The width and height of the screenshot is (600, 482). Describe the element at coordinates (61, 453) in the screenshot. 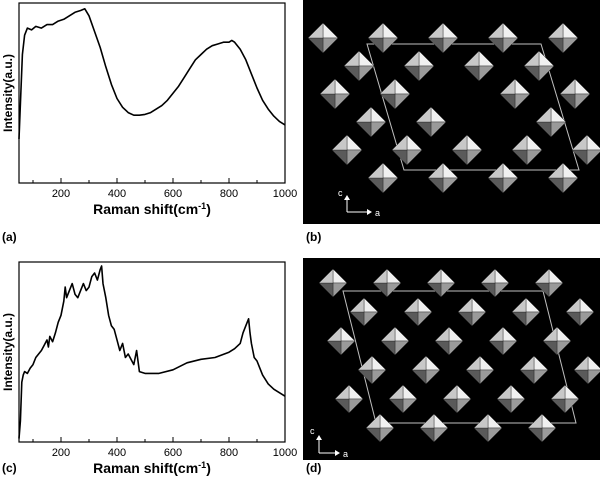

I see `x-tick-label-c: 200` at that location.